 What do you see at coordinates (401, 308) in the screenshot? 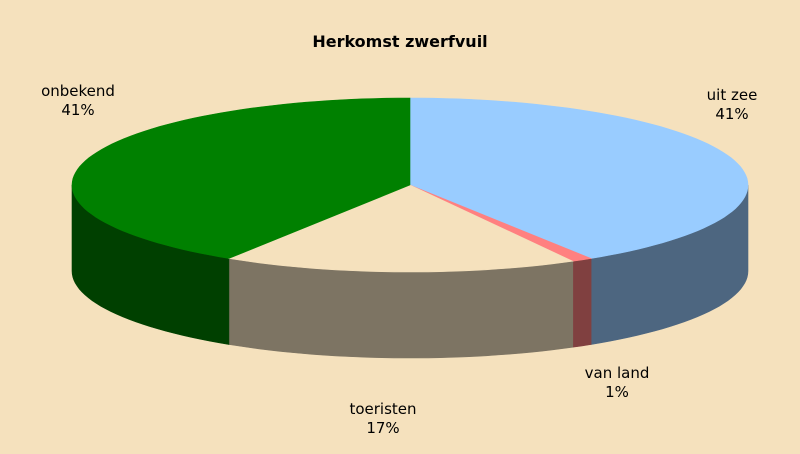
I see `pie-side-toeristen` at bounding box center [401, 308].